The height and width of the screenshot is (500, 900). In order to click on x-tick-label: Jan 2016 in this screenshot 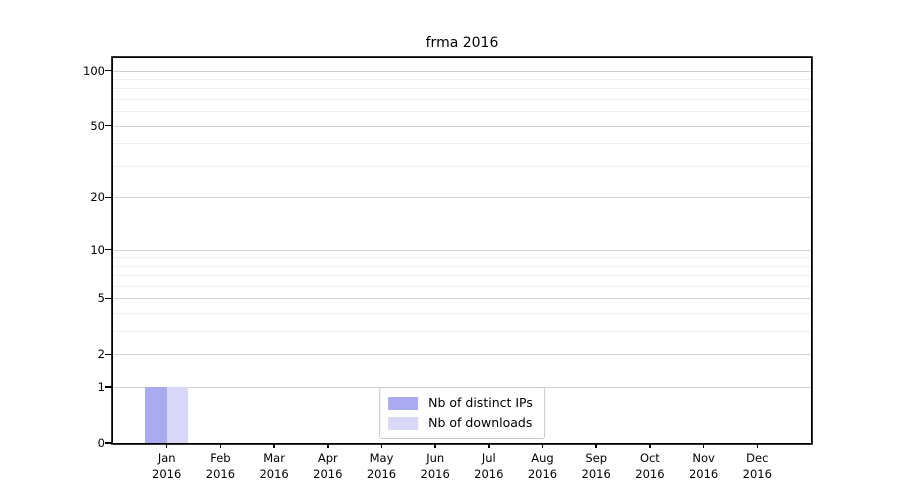, I will do `click(167, 466)`.